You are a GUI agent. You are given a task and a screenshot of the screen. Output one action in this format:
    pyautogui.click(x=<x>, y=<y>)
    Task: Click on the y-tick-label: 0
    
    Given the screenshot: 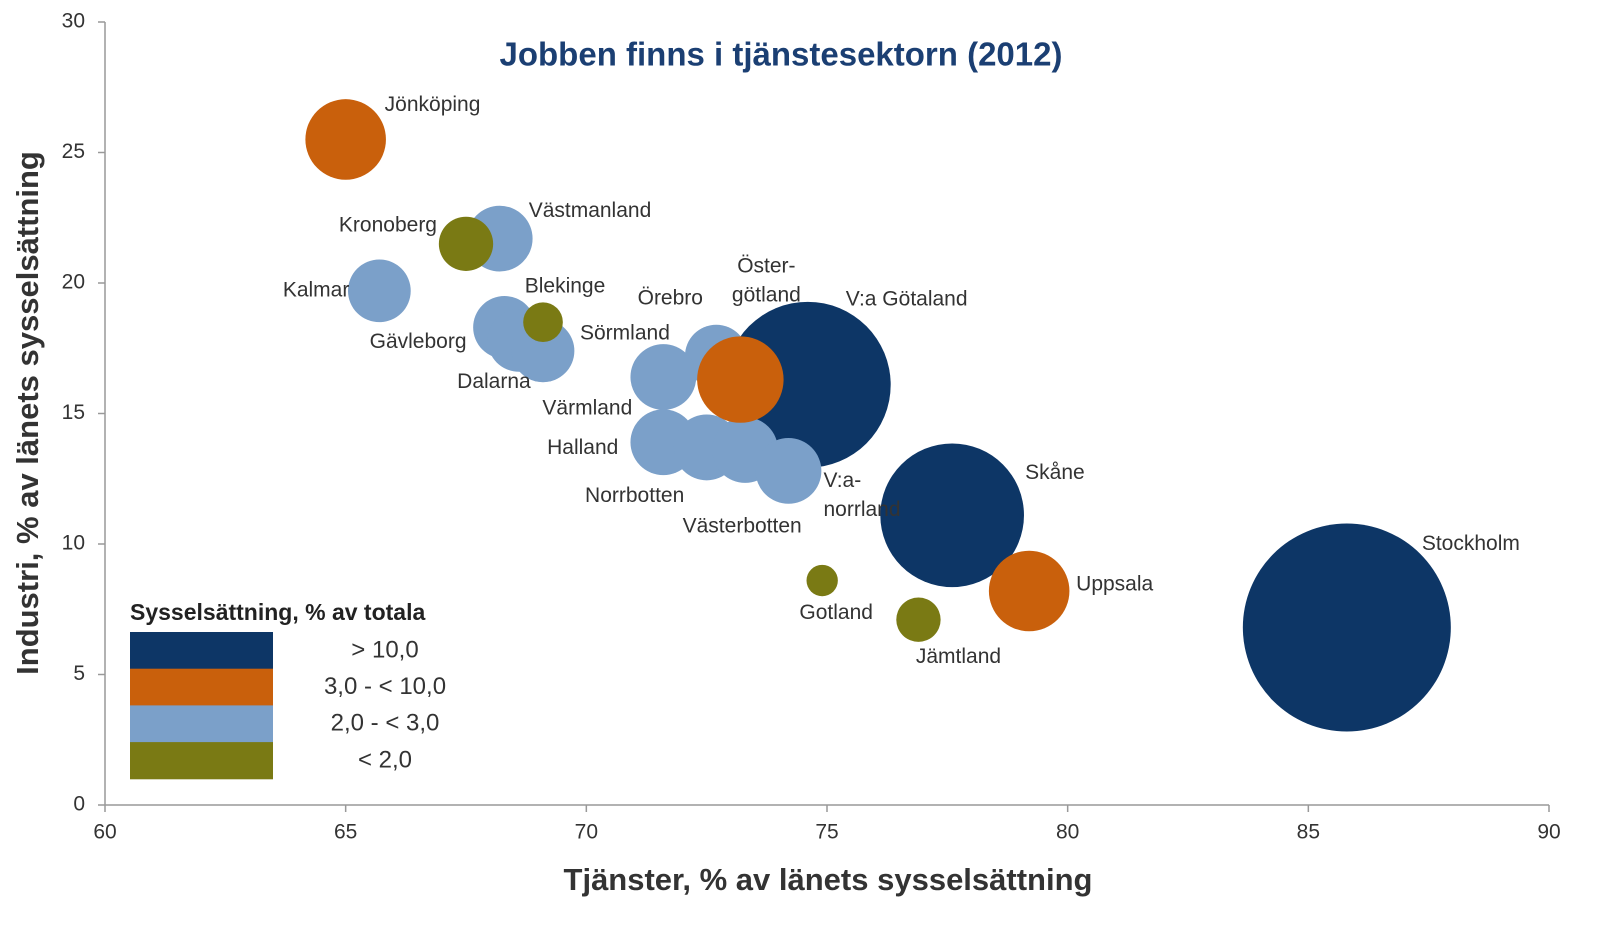 What is the action you would take?
    pyautogui.click(x=79, y=804)
    